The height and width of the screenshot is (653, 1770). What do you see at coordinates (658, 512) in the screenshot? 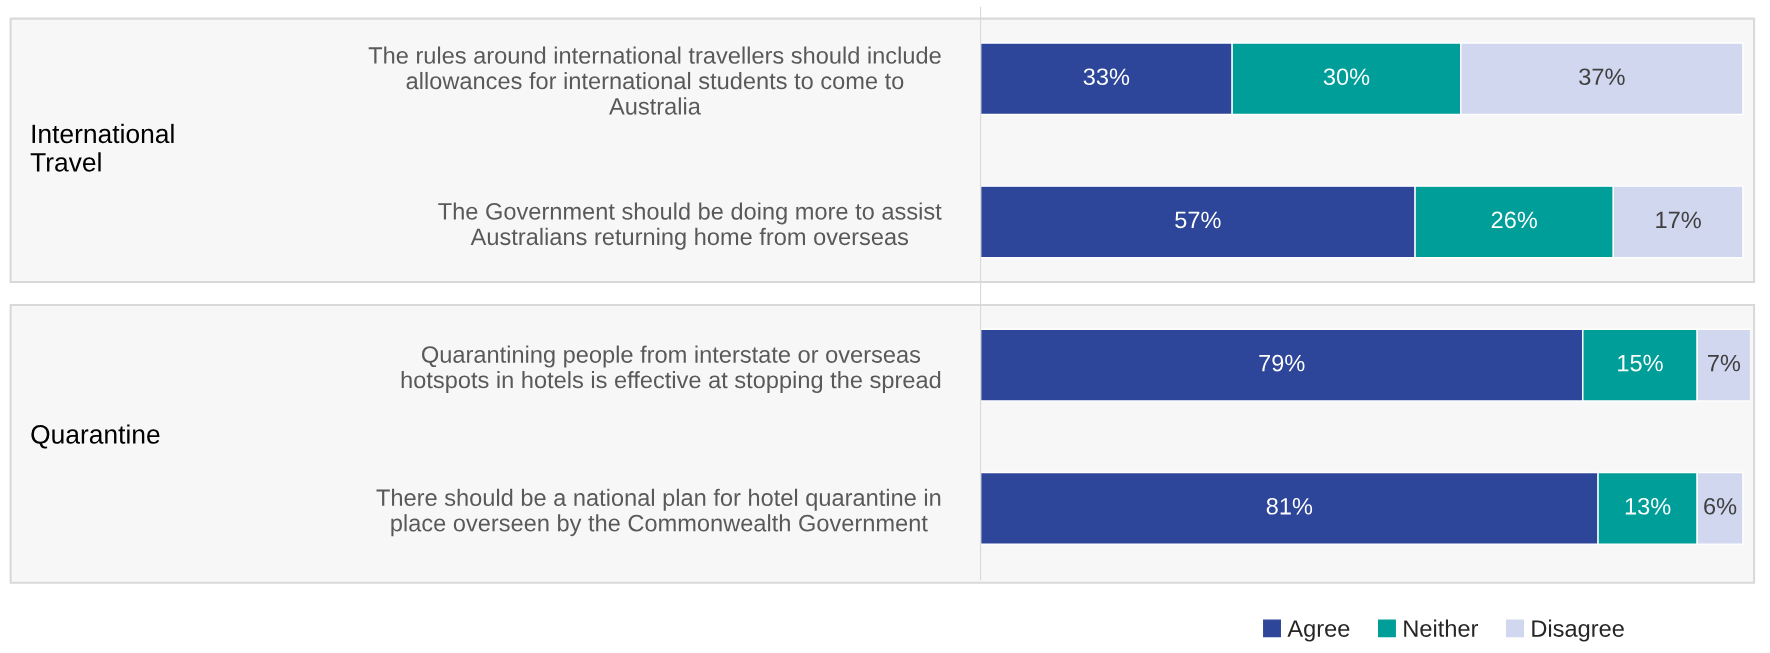
I see `y-tick-label: There should be a national plan for hotel quarantine in place overseen by the Commonwealth Government` at bounding box center [658, 512].